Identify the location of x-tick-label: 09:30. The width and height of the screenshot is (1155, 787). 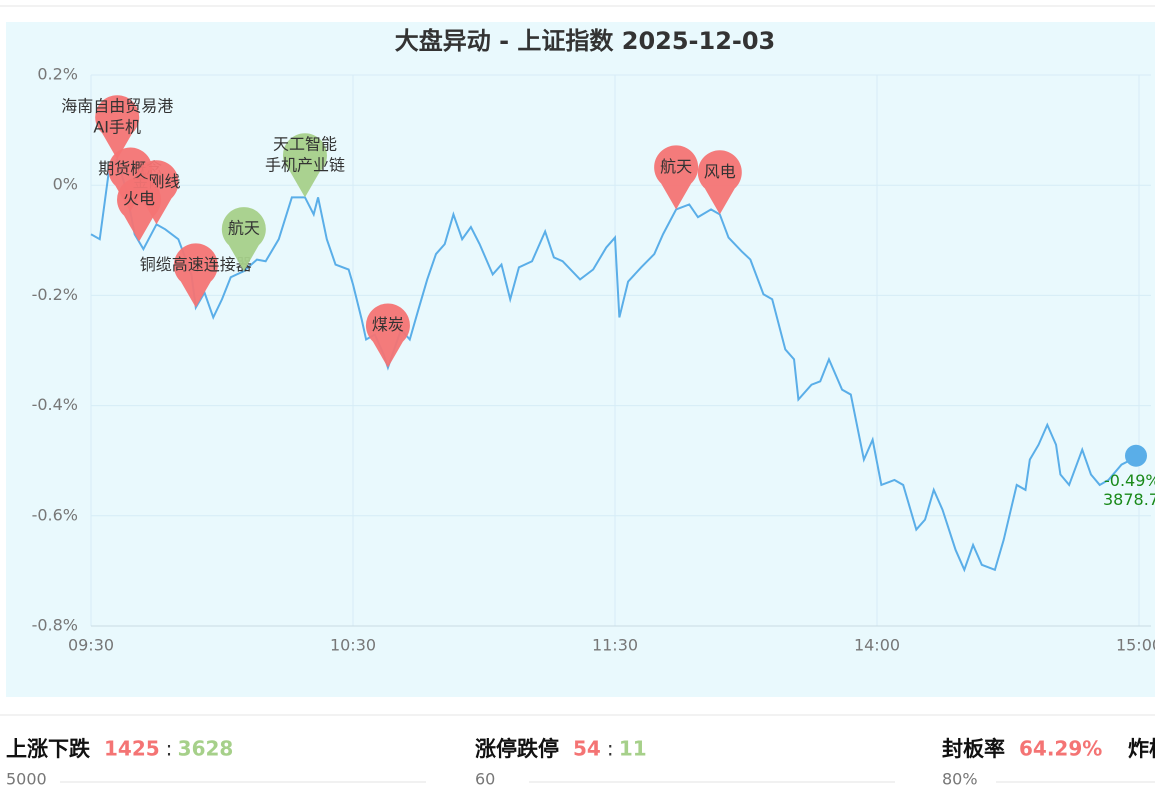
(91, 645).